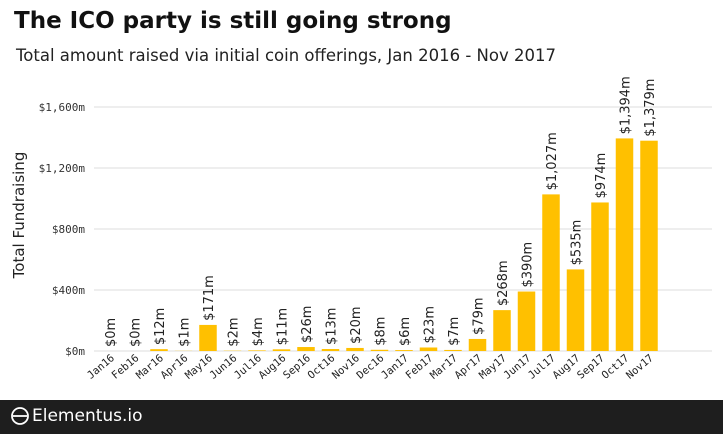  What do you see at coordinates (62, 107) in the screenshot?
I see `y-tick-label: $1,600m` at bounding box center [62, 107].